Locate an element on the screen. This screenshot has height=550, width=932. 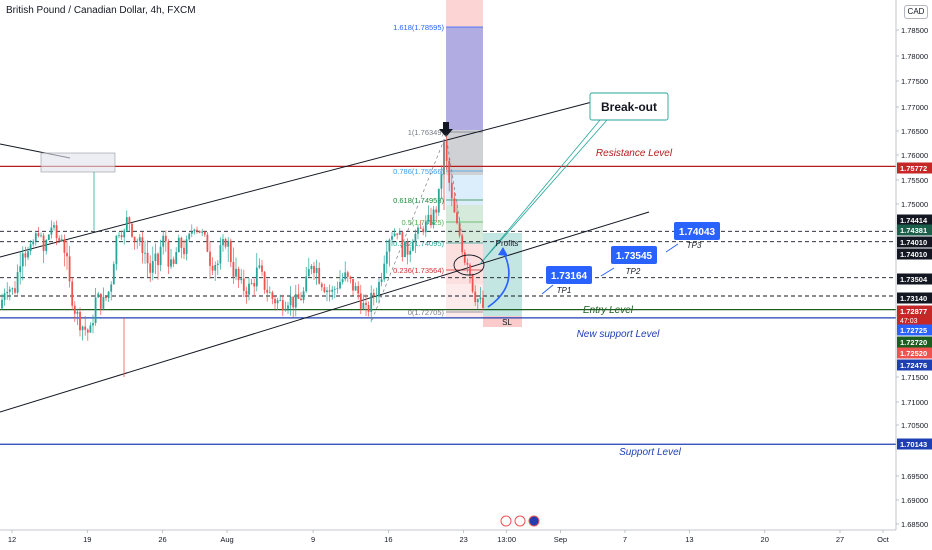
tp-badge-tp3: 1.74043 TP3 is located at coordinates (692, 237).